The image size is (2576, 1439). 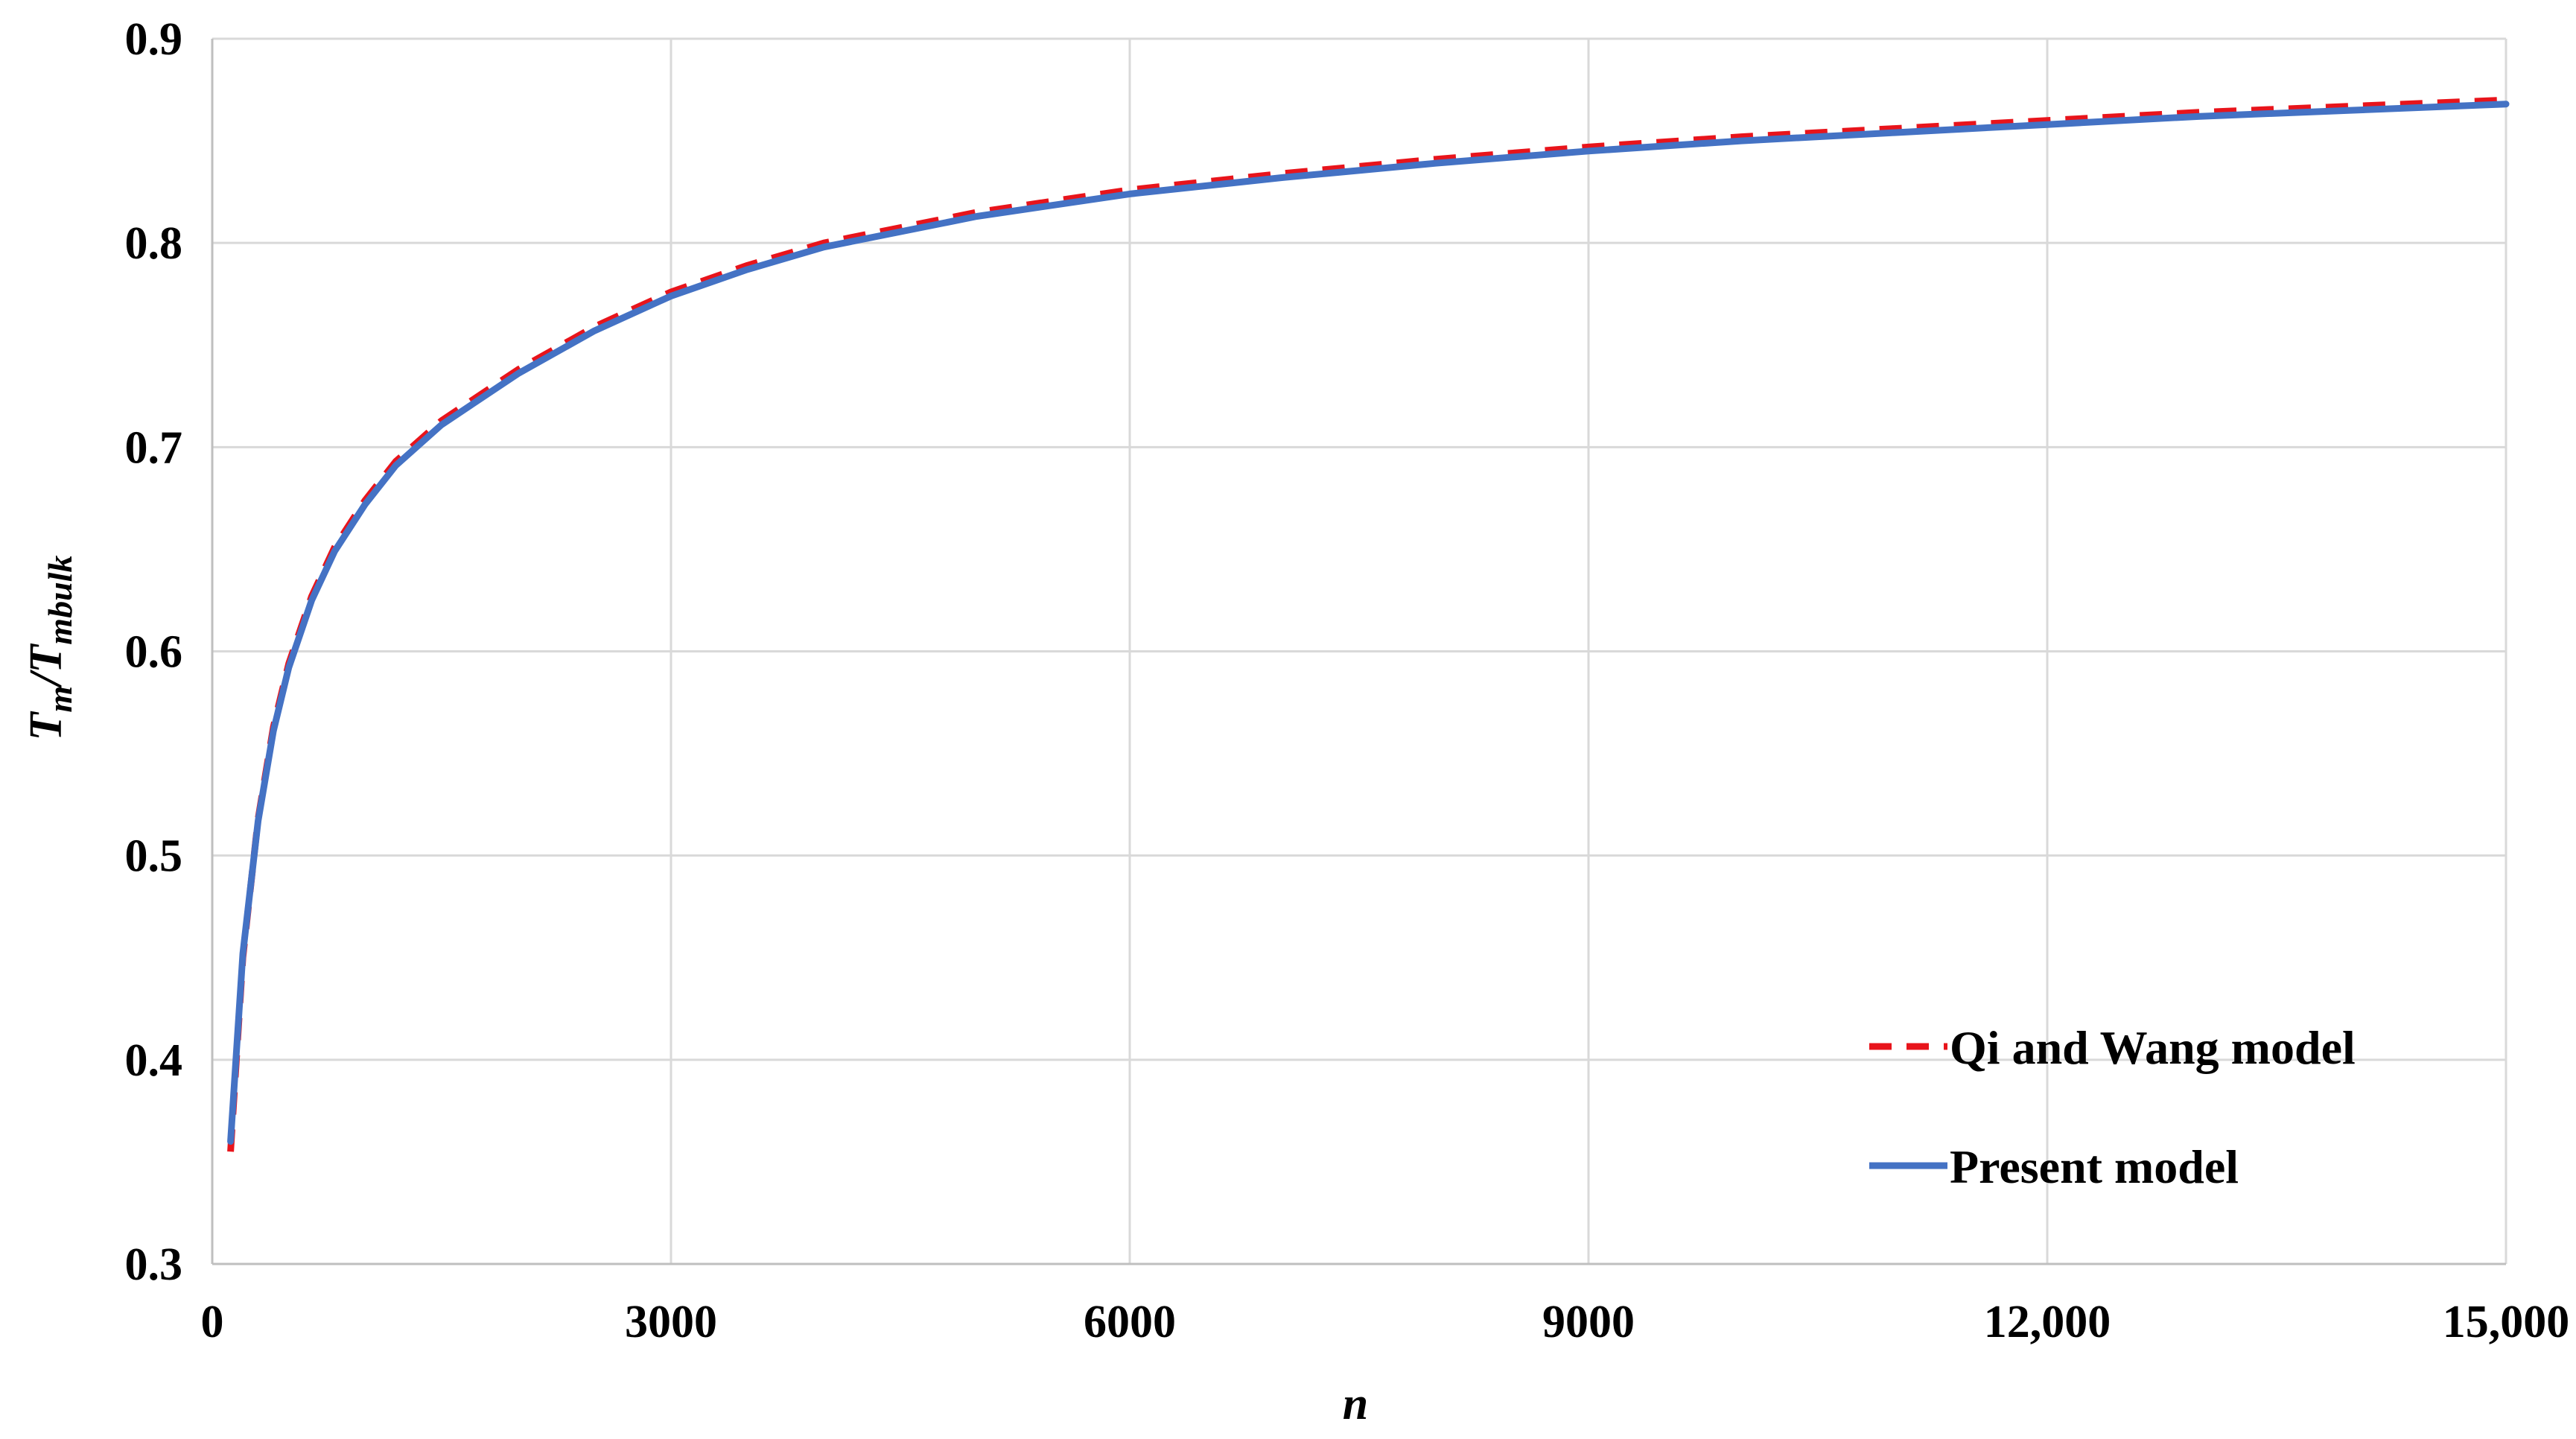 What do you see at coordinates (2112, 1107) in the screenshot?
I see `legend: Qi and Wang model Present model` at bounding box center [2112, 1107].